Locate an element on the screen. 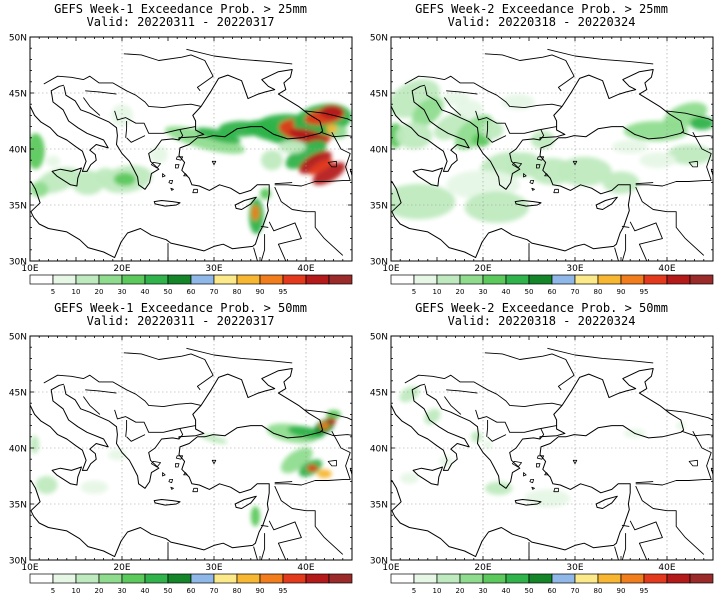  panel-valid-dates: Valid: 20220318 - 20220324 is located at coordinates (541, 321).